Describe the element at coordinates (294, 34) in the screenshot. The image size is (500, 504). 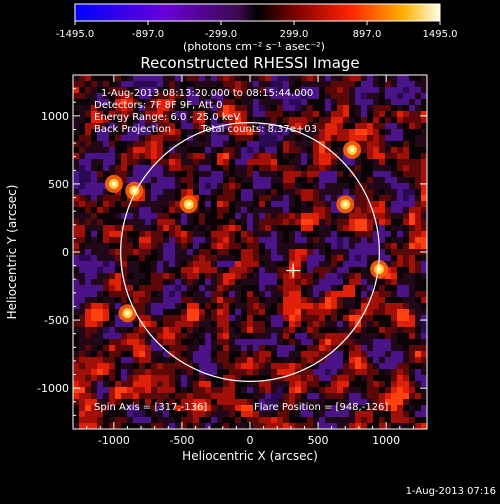
I see `colorbar-tick-label: 299.0` at that location.